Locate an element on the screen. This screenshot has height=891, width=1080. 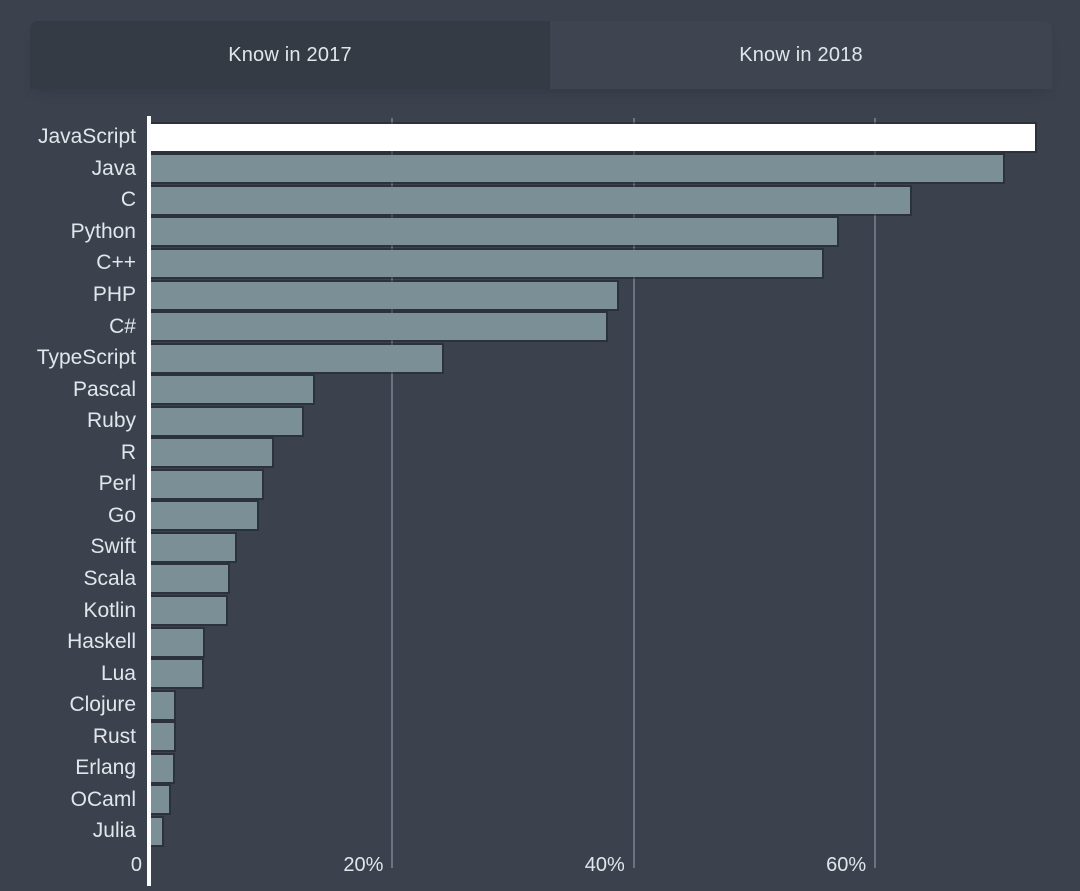
category-label: Clojure is located at coordinates (102, 705).